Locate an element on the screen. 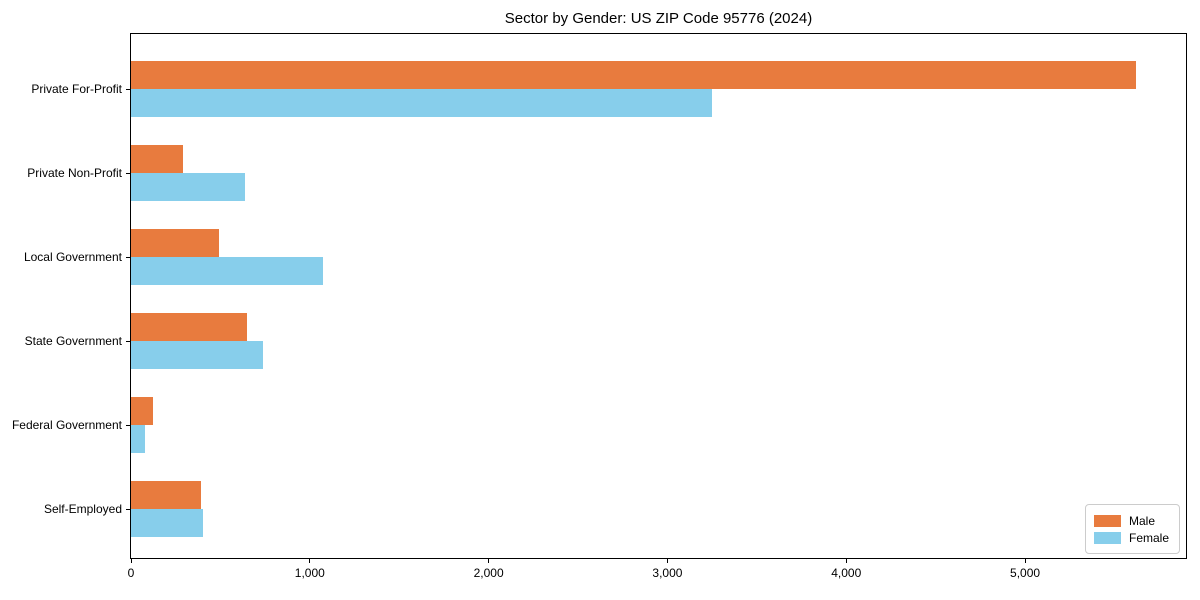 This screenshot has width=1200, height=600. y-tick-label: Federal Government is located at coordinates (66, 425).